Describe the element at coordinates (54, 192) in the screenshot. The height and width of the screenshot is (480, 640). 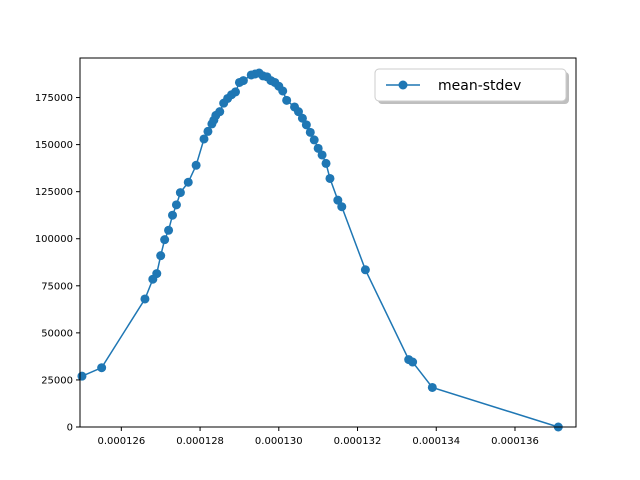
I see `y-tick-label: 125000` at that location.